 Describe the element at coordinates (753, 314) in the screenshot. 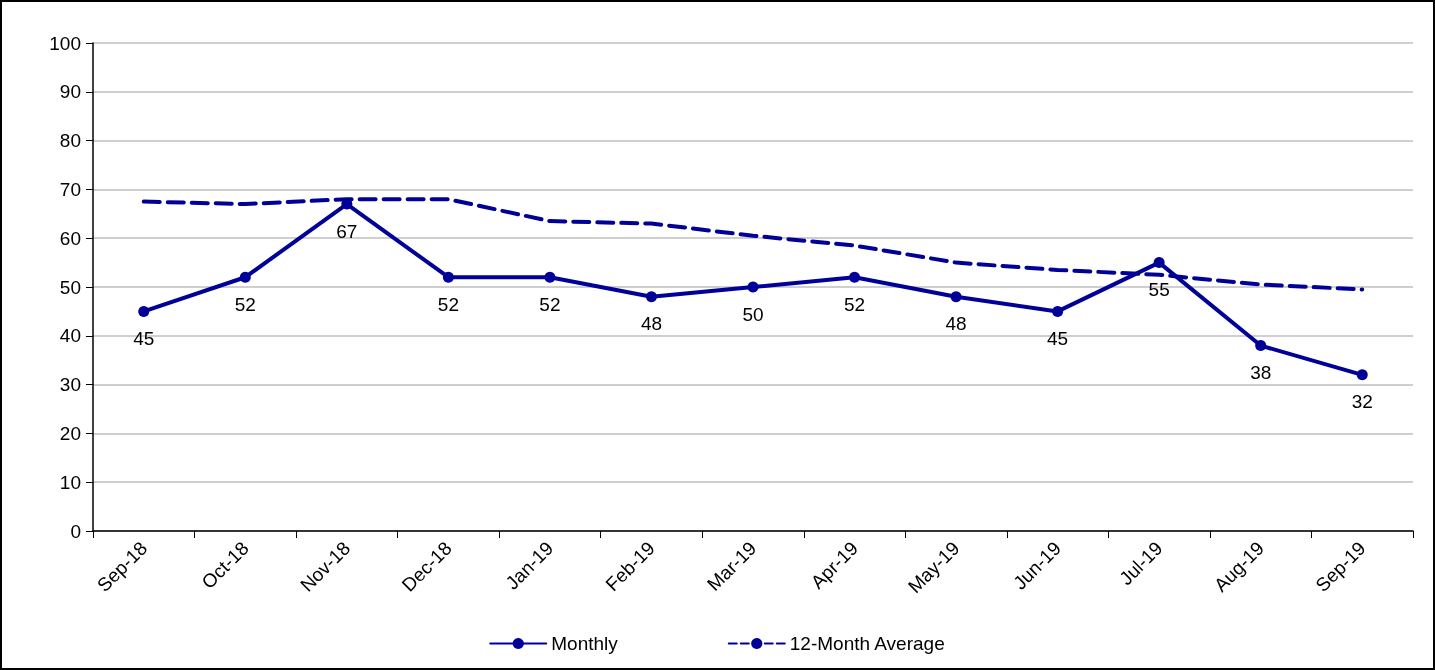

I see `data-label: 50` at that location.